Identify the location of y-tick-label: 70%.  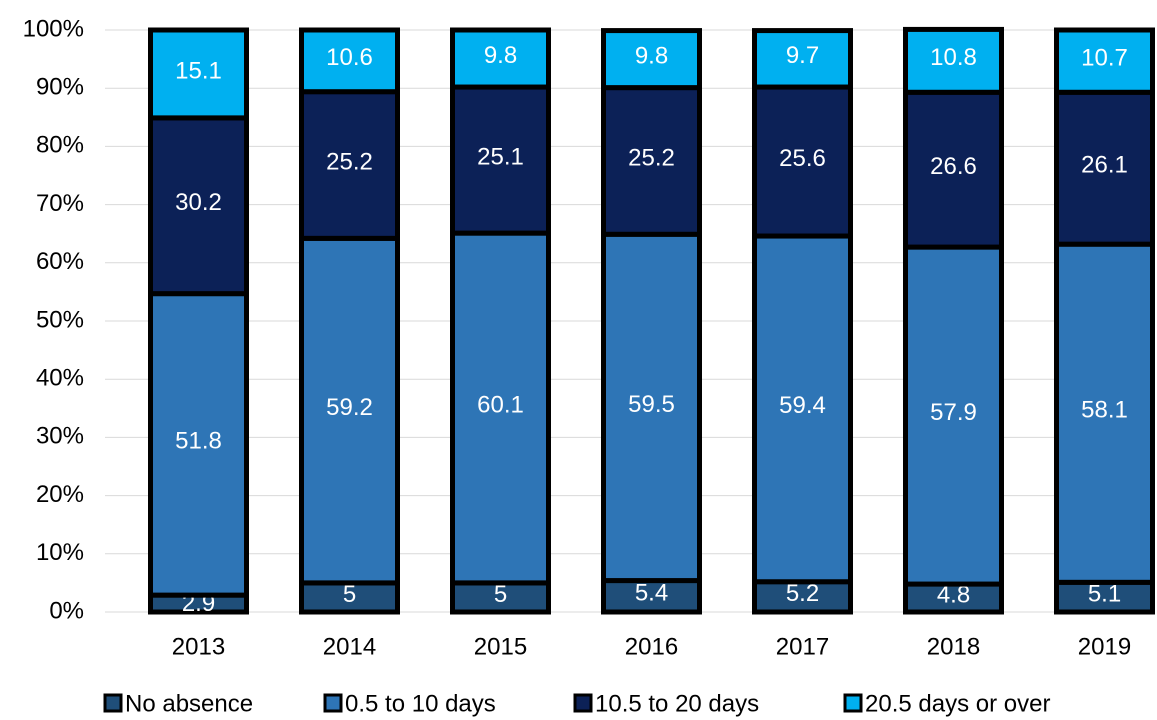
(60, 203).